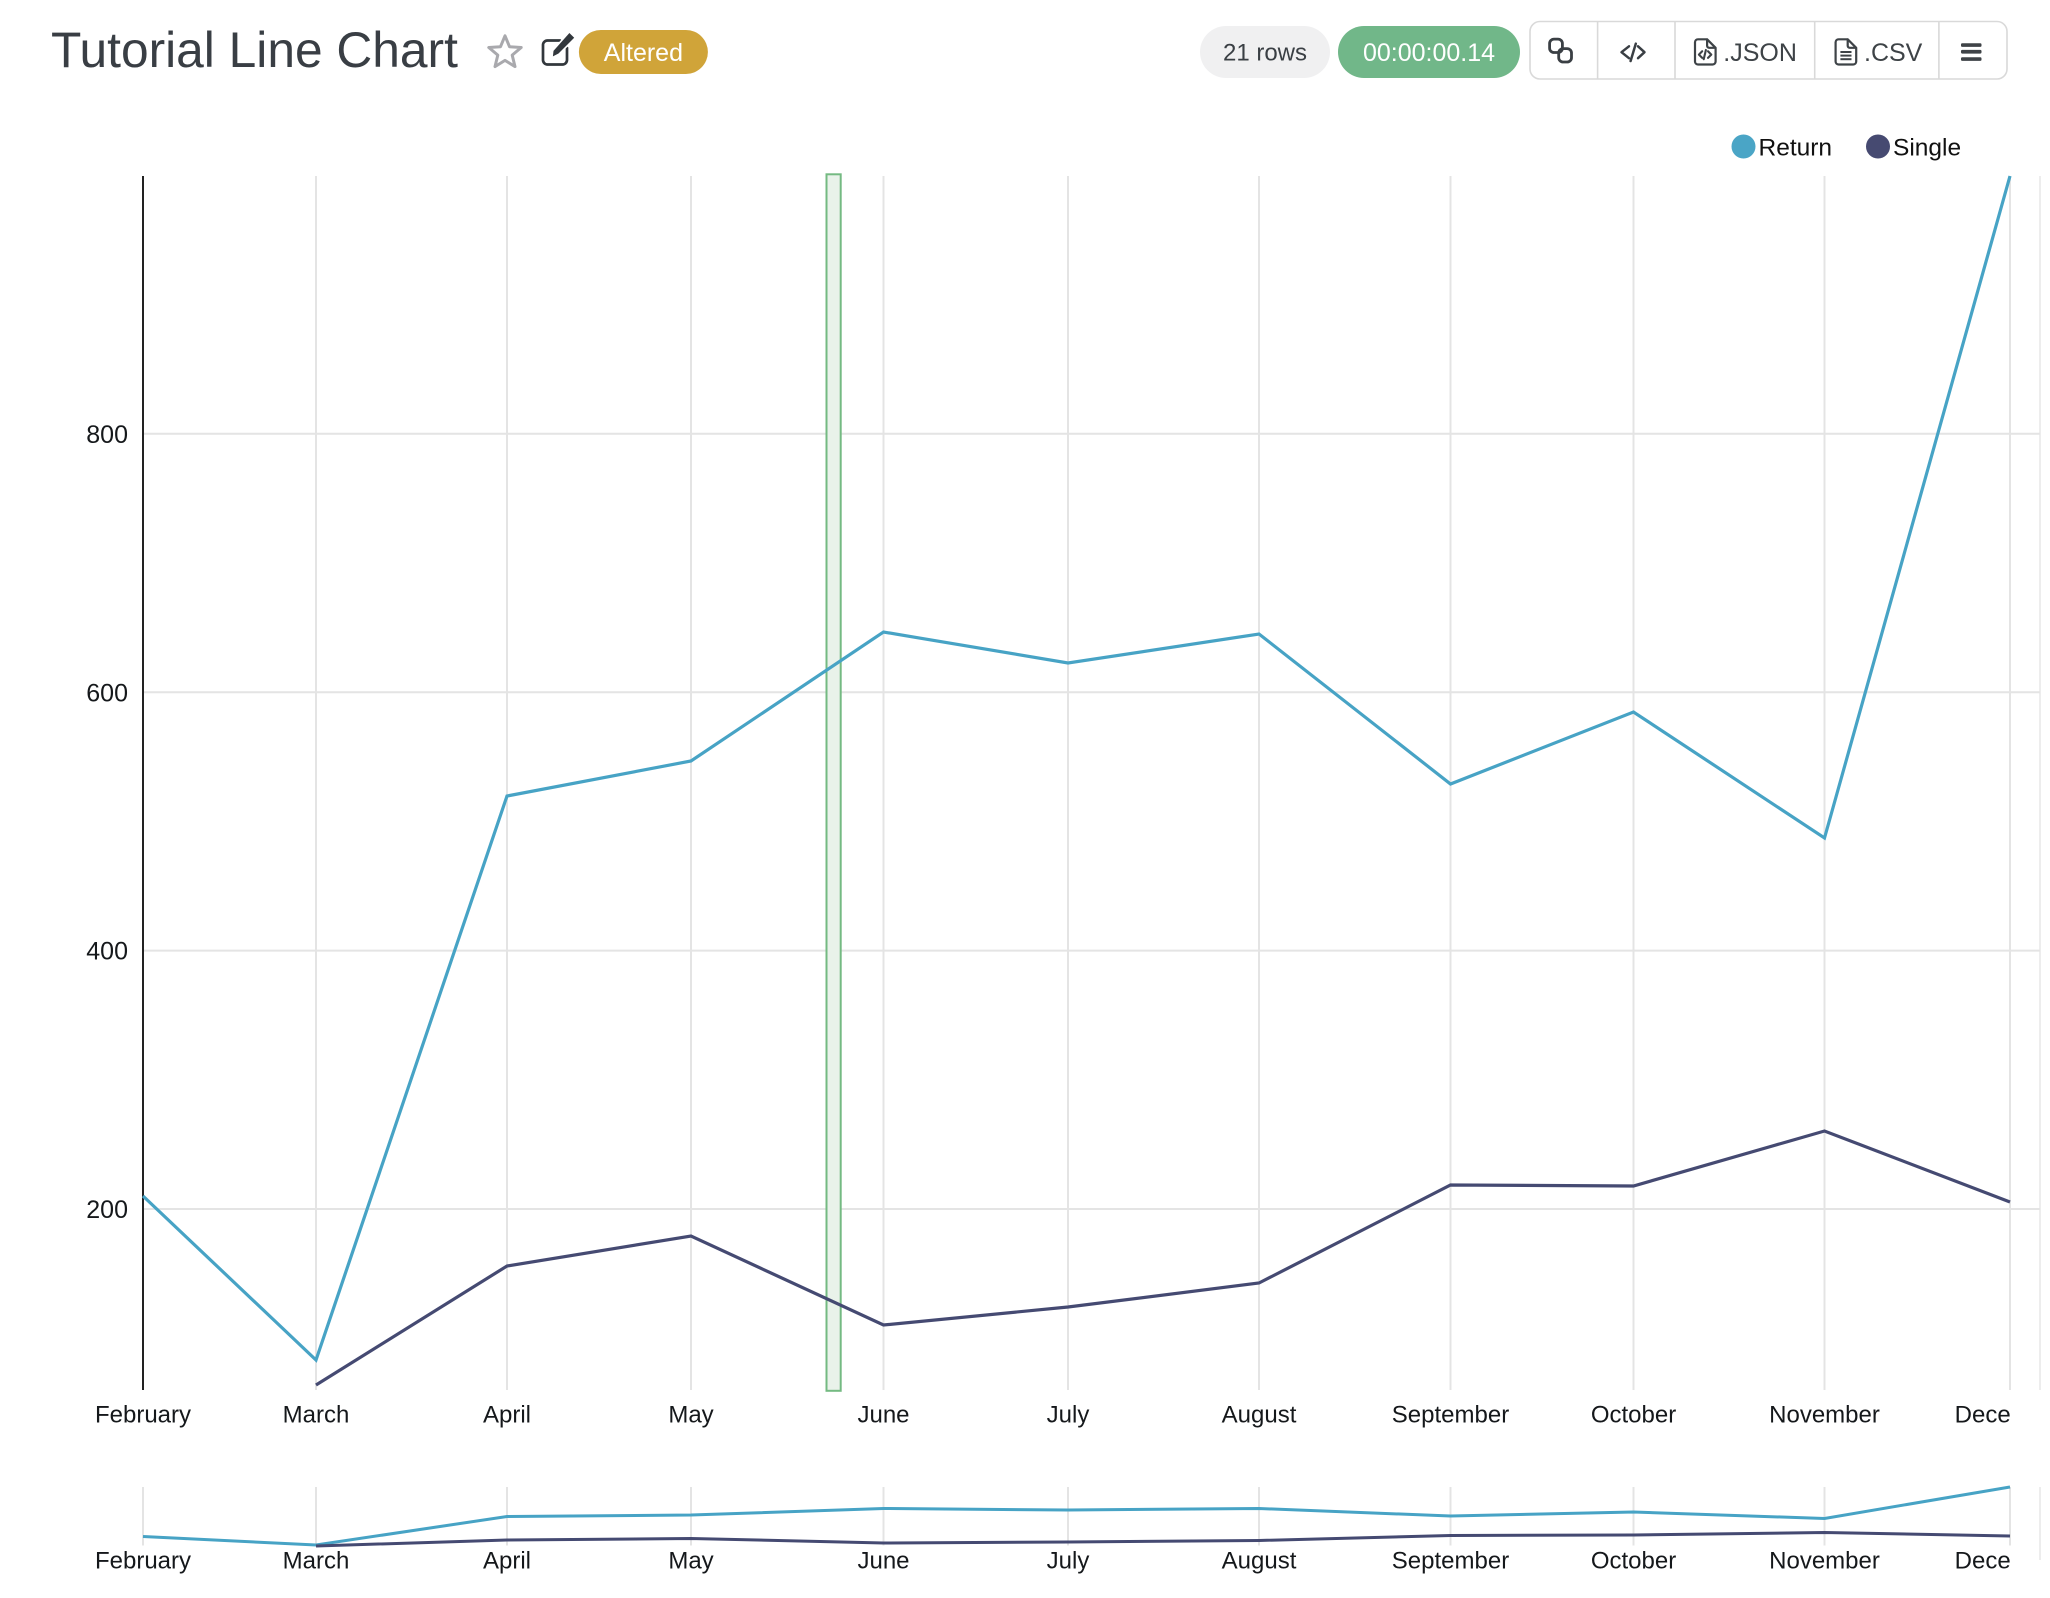  What do you see at coordinates (1265, 53) in the screenshot?
I see `svg-text: 21 rows` at bounding box center [1265, 53].